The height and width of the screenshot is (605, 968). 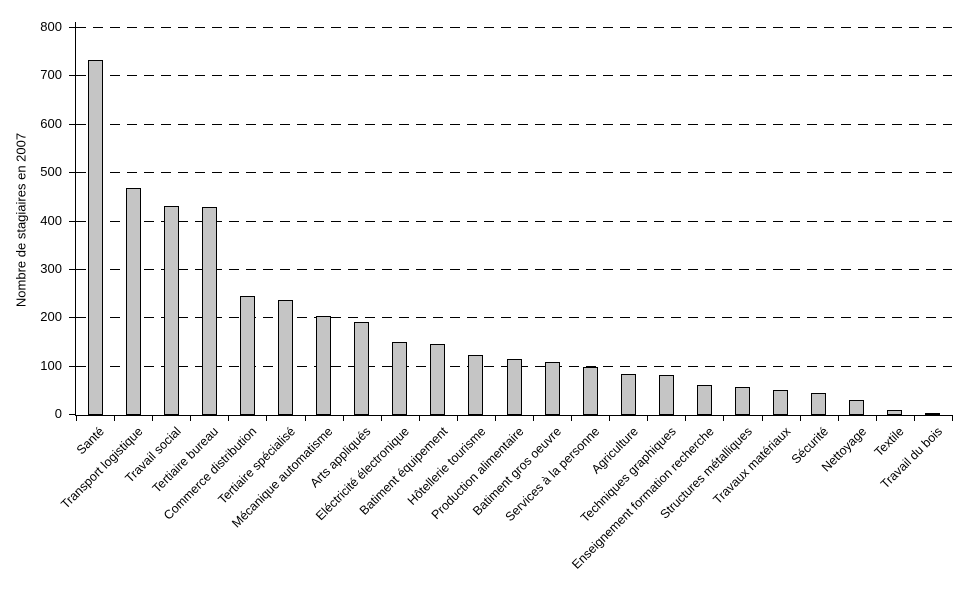 I want to click on bar-Eléctricité électronique, so click(x=399, y=378).